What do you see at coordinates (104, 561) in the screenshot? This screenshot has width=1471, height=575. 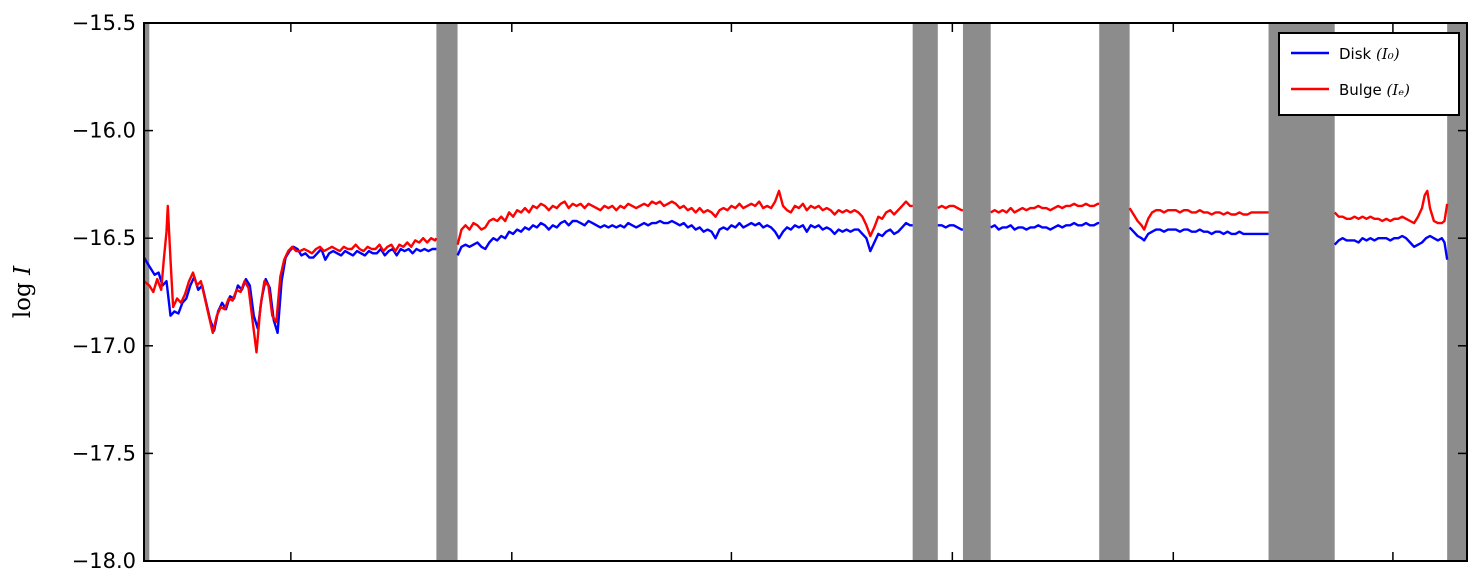 I see `y-tick-label: −18.0` at bounding box center [104, 561].